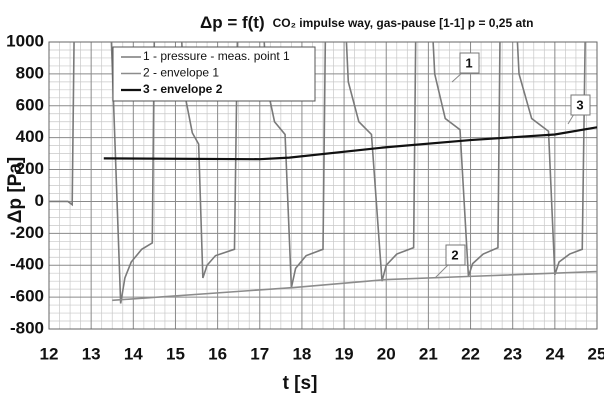 Image resolution: width=604 pixels, height=403 pixels. Describe the element at coordinates (27, 264) in the screenshot. I see `y-tick-label: -400` at that location.